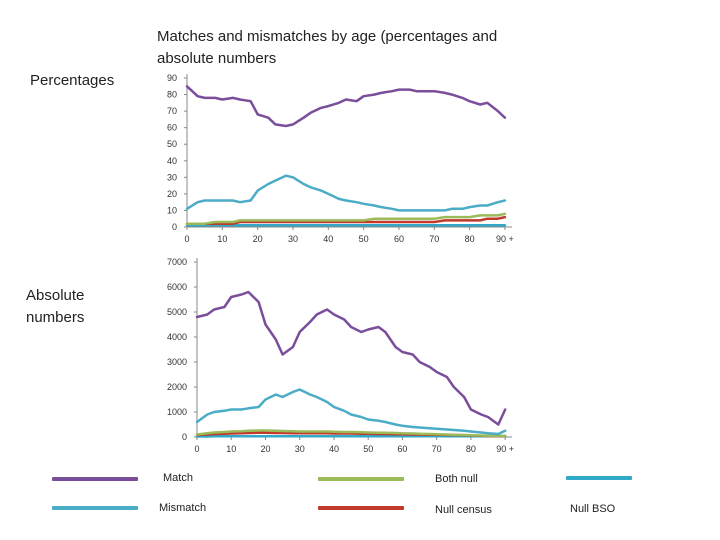 The width and height of the screenshot is (720, 540). Describe the element at coordinates (177, 387) in the screenshot. I see `absolute-y-tick-label: 2000` at that location.